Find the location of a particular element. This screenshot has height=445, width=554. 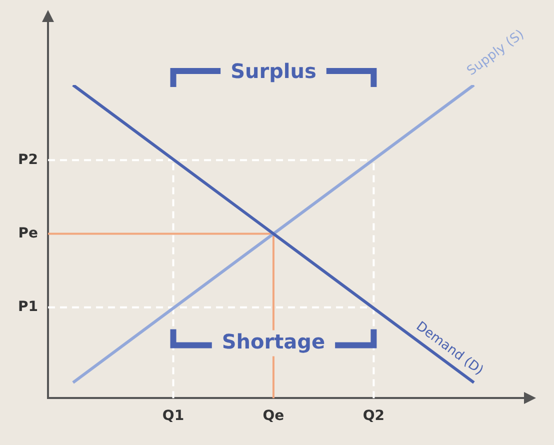

x-tick-label: Q2 is located at coordinates (373, 416).